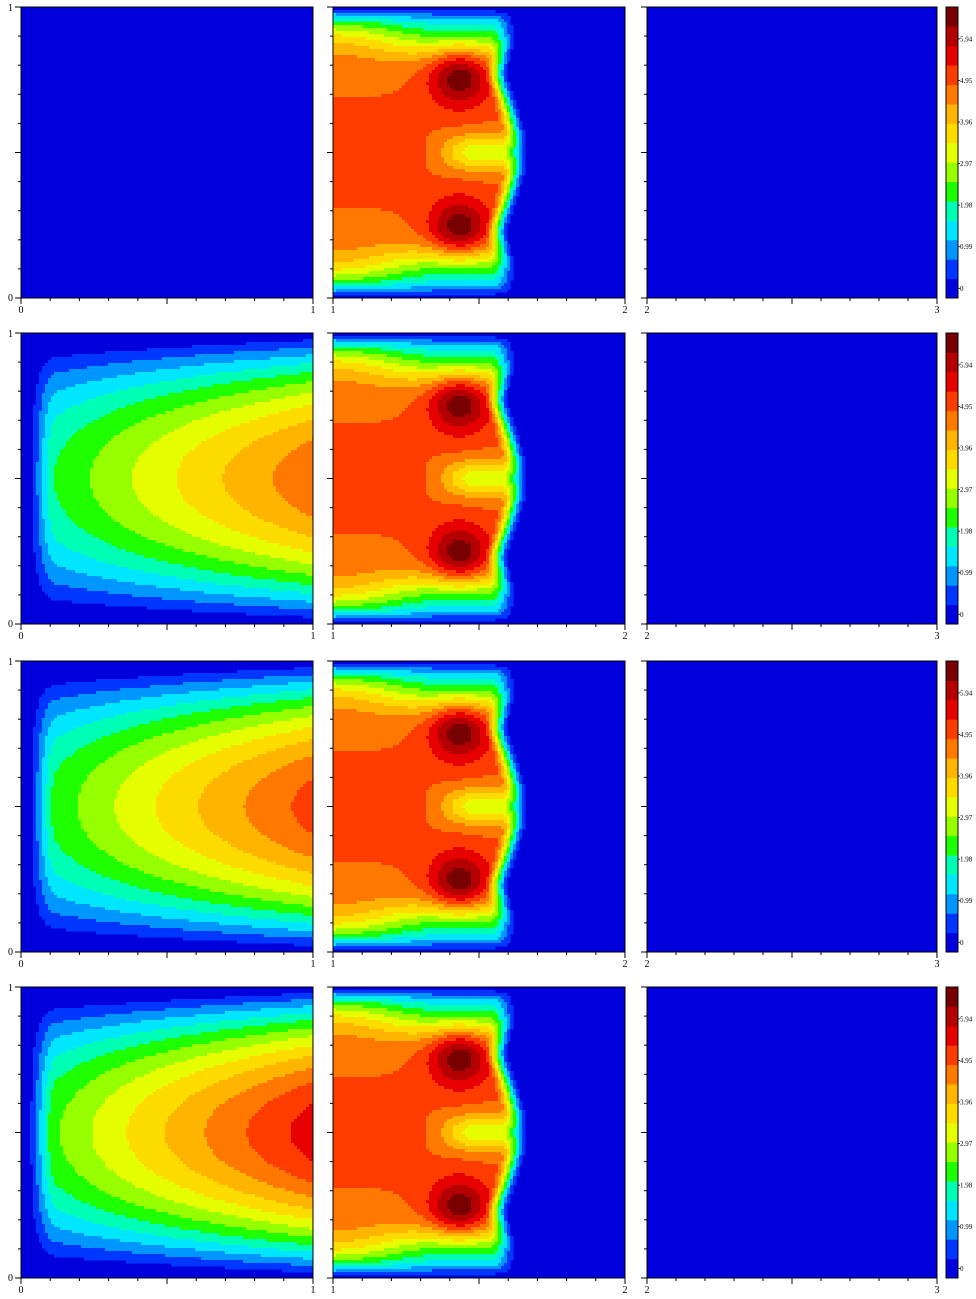 The height and width of the screenshot is (1299, 976). I want to click on panel-r1-c1: 0 1 0 1, so click(162, 159).